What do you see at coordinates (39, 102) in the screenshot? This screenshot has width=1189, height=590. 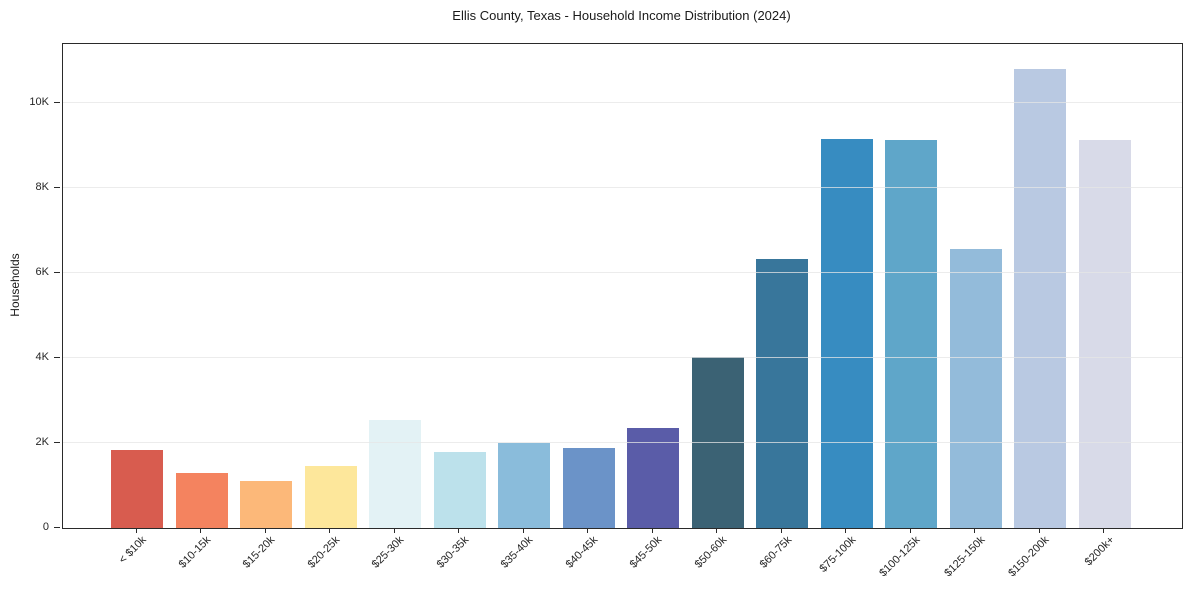 I see `y-tick-label: 10K` at bounding box center [39, 102].